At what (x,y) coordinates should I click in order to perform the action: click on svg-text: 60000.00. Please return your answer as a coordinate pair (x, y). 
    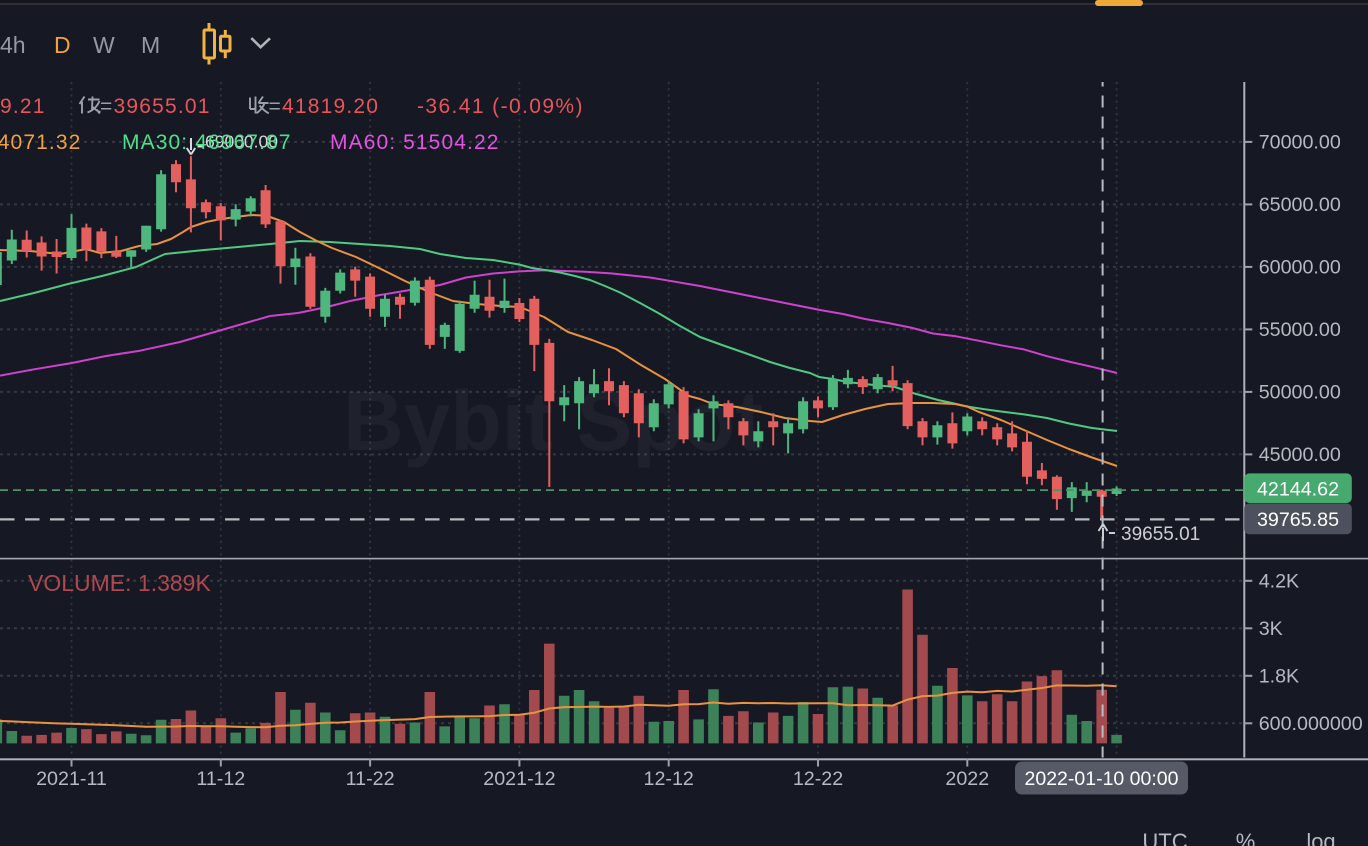
    Looking at the image, I should click on (1300, 267).